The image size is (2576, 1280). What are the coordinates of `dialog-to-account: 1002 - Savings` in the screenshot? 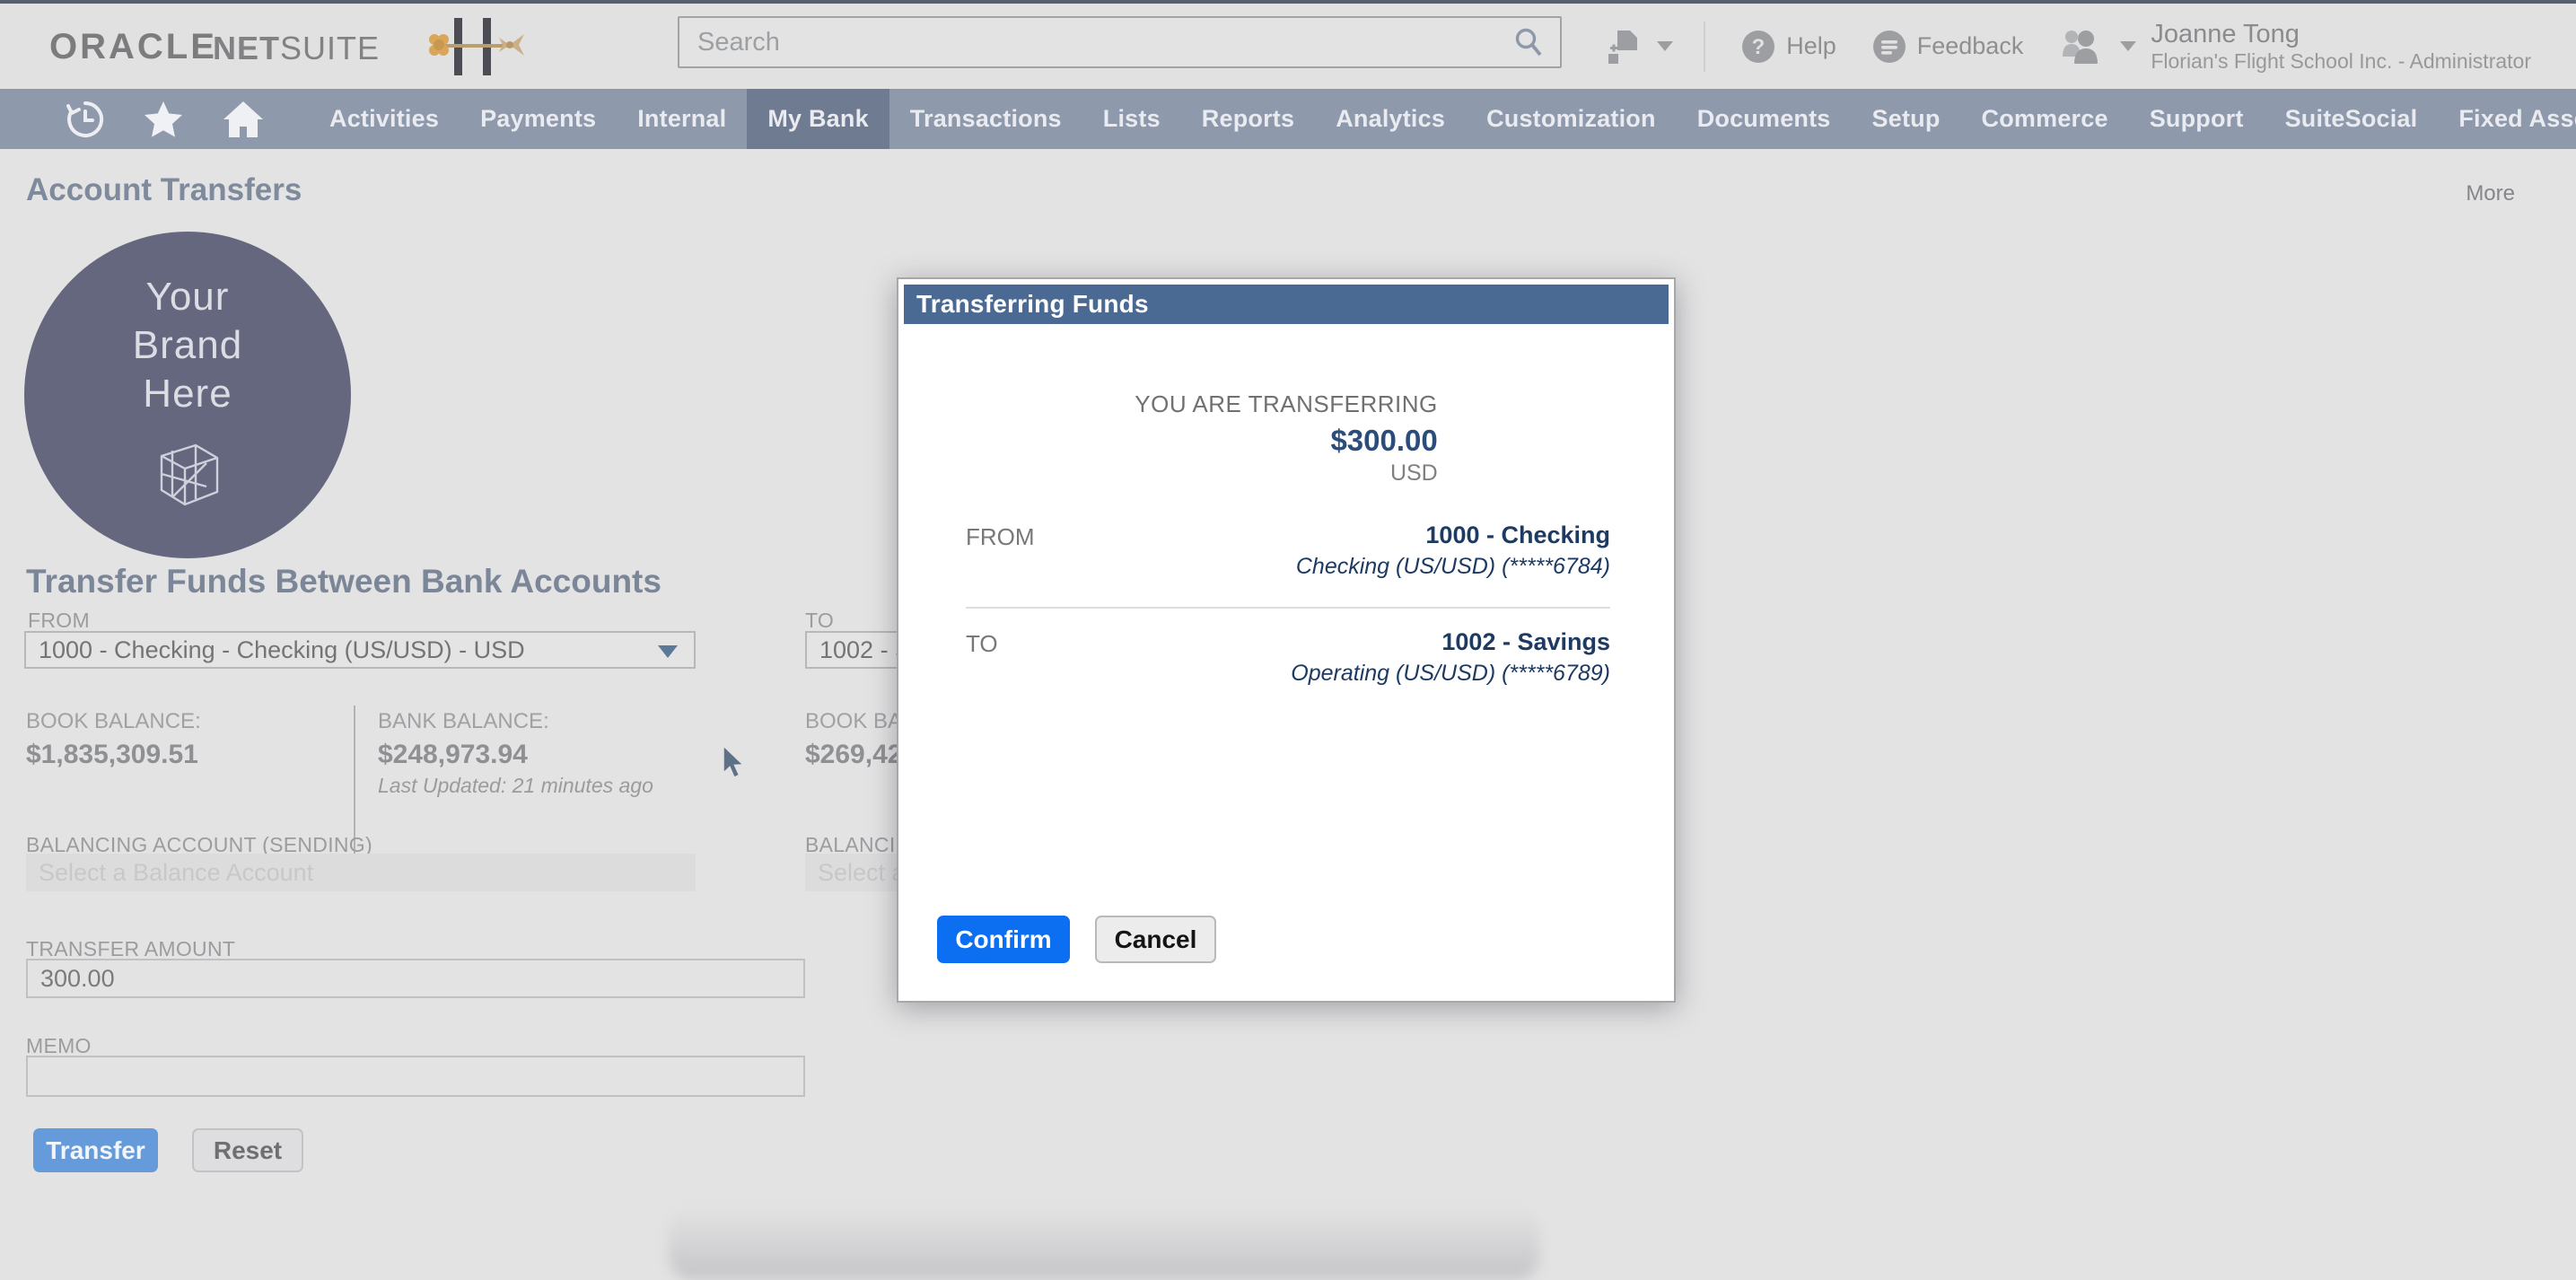 It's located at (1525, 641).